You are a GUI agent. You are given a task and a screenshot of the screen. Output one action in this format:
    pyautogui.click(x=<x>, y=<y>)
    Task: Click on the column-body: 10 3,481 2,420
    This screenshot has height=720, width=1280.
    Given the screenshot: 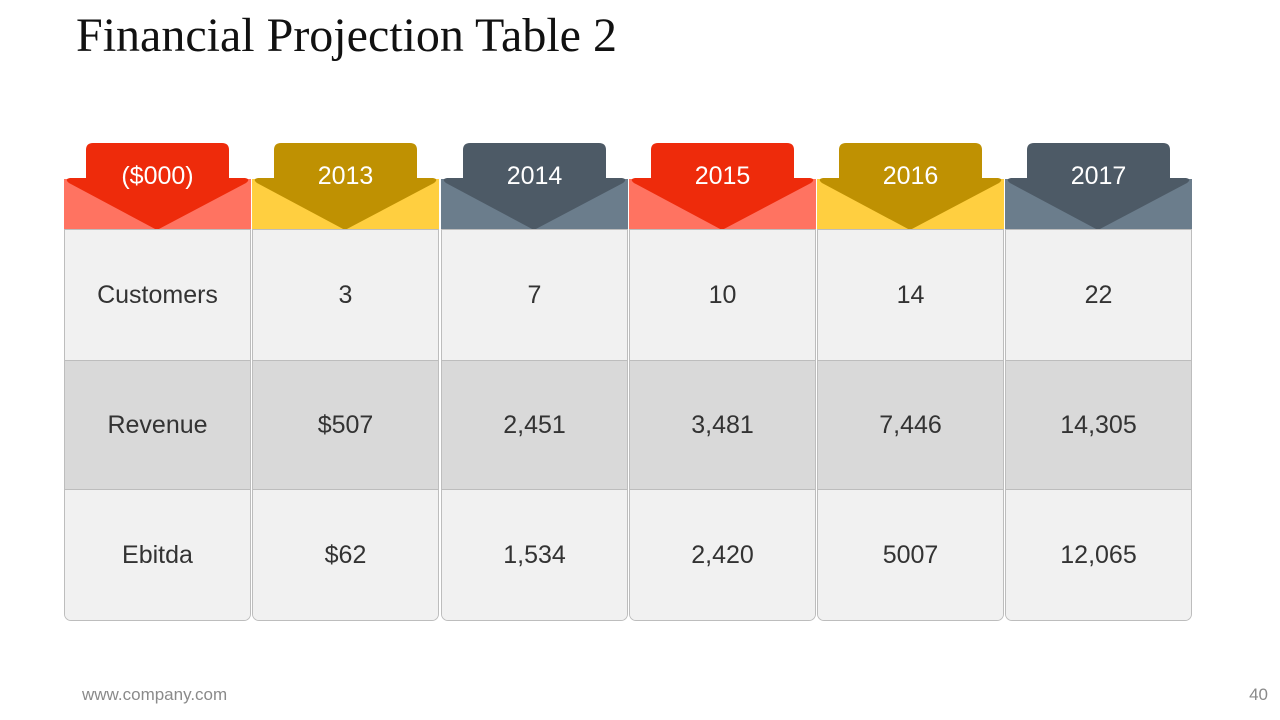 What is the action you would take?
    pyautogui.click(x=722, y=425)
    